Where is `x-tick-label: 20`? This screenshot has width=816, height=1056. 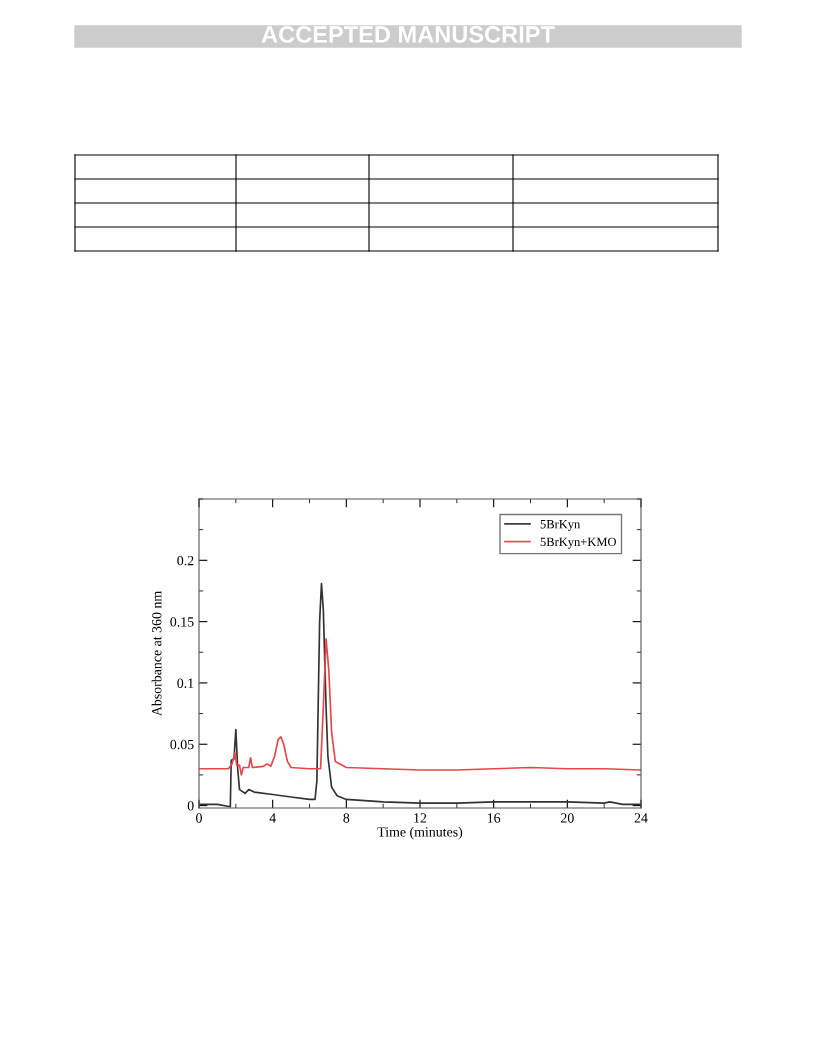 x-tick-label: 20 is located at coordinates (567, 818).